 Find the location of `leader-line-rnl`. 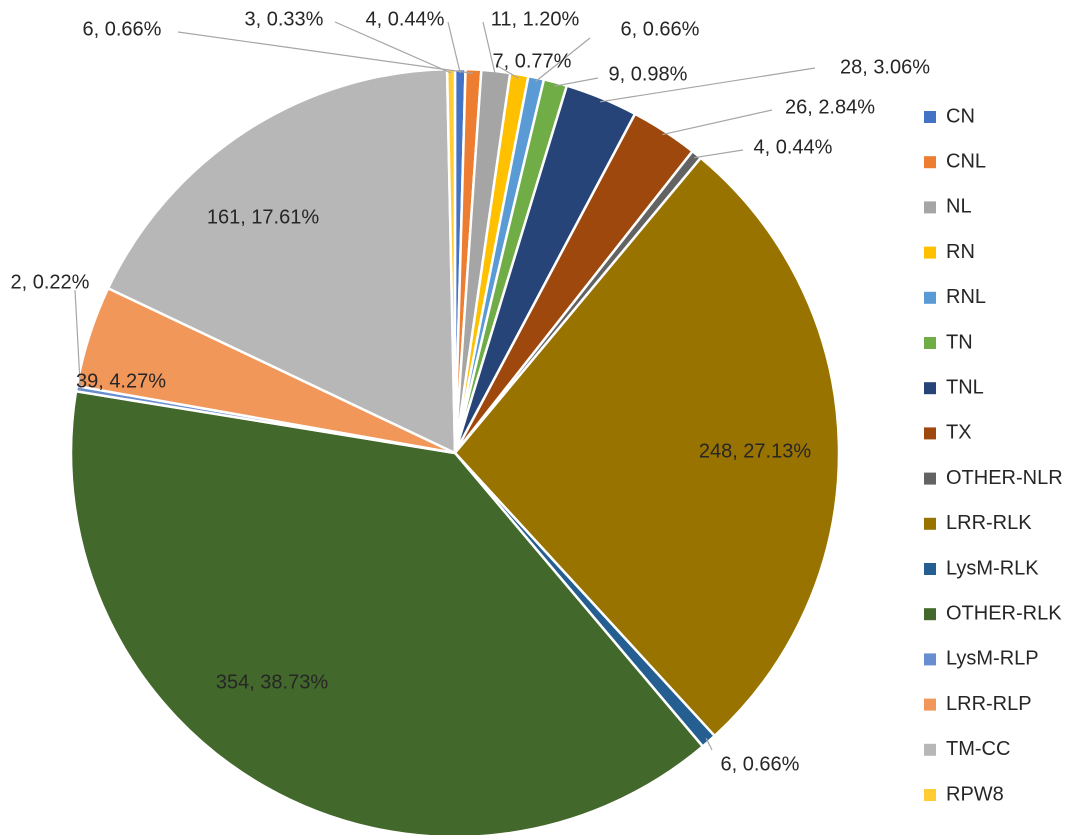

leader-line-rnl is located at coordinates (563, 60).